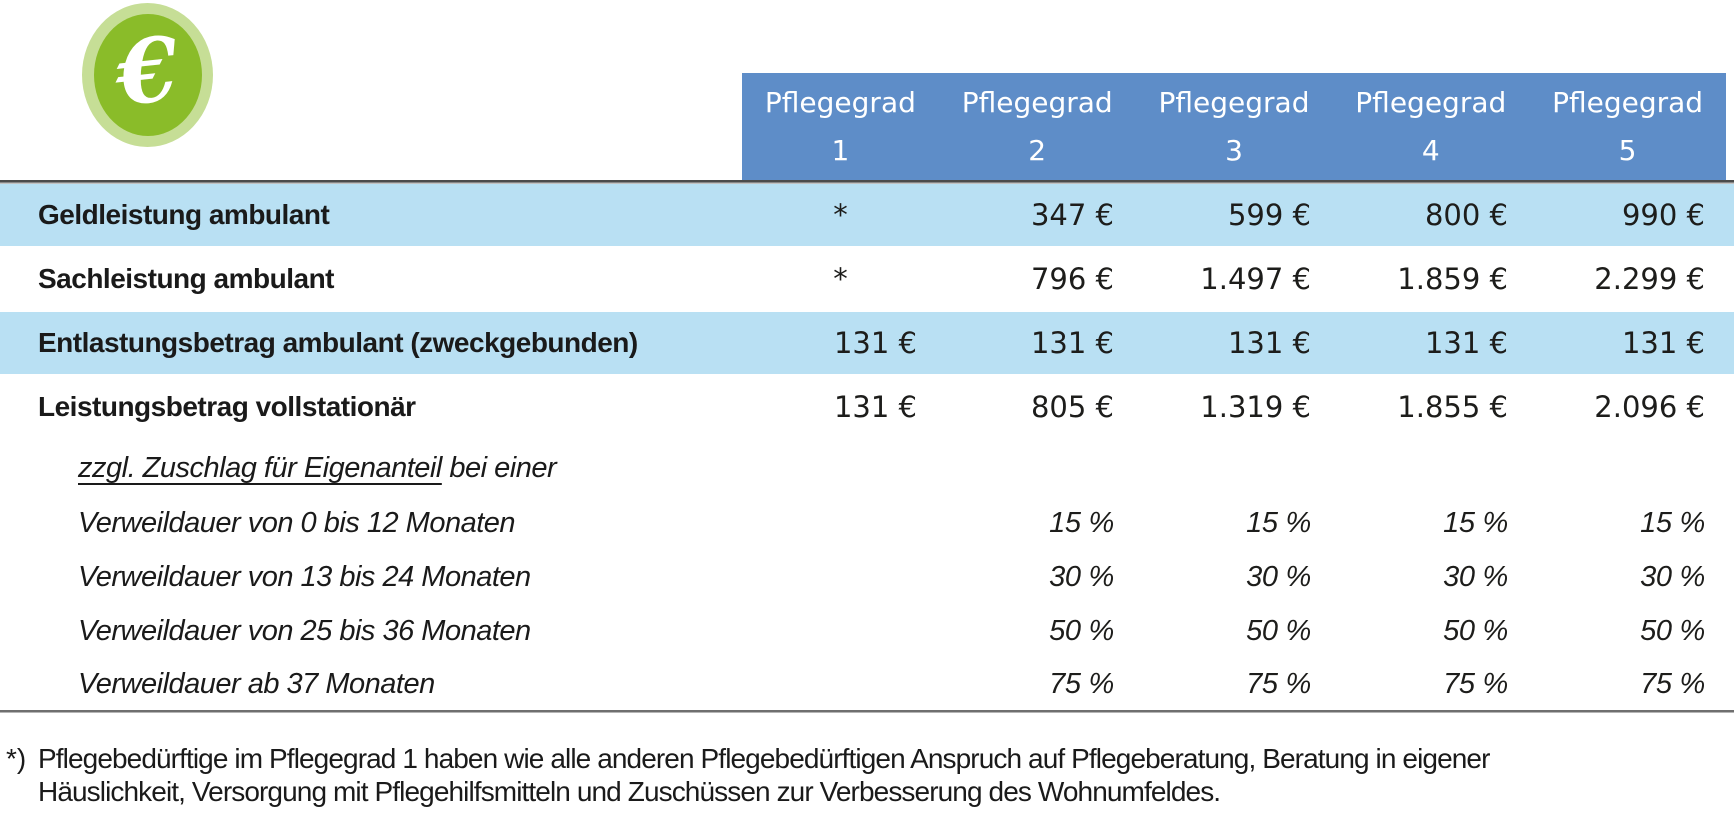 Image resolution: width=1734 pixels, height=824 pixels. What do you see at coordinates (1278, 630) in the screenshot?
I see `value-pflegegrad-3: 50 %` at bounding box center [1278, 630].